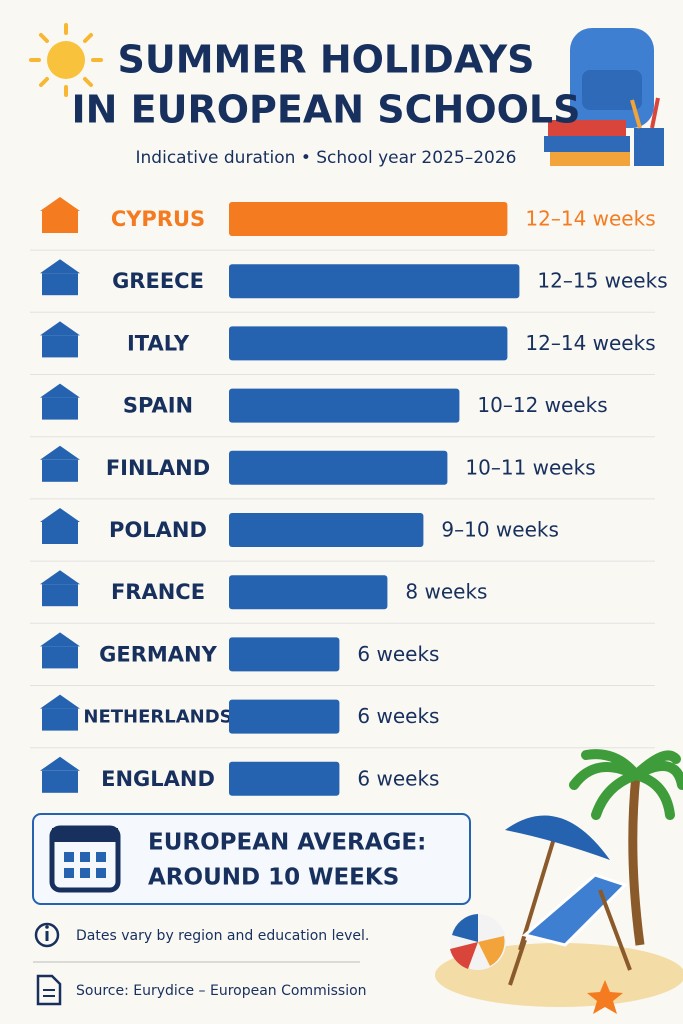 The image size is (683, 1024). Describe the element at coordinates (158, 281) in the screenshot. I see `country-label: GREECE` at that location.